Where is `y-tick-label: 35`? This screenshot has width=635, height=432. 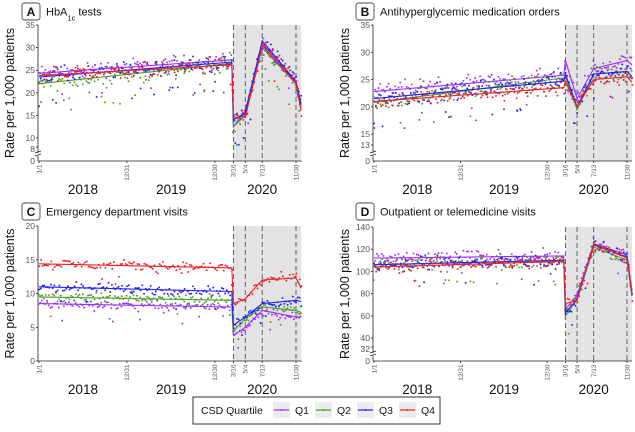
y-tick-label: 35 is located at coordinates (366, 25).